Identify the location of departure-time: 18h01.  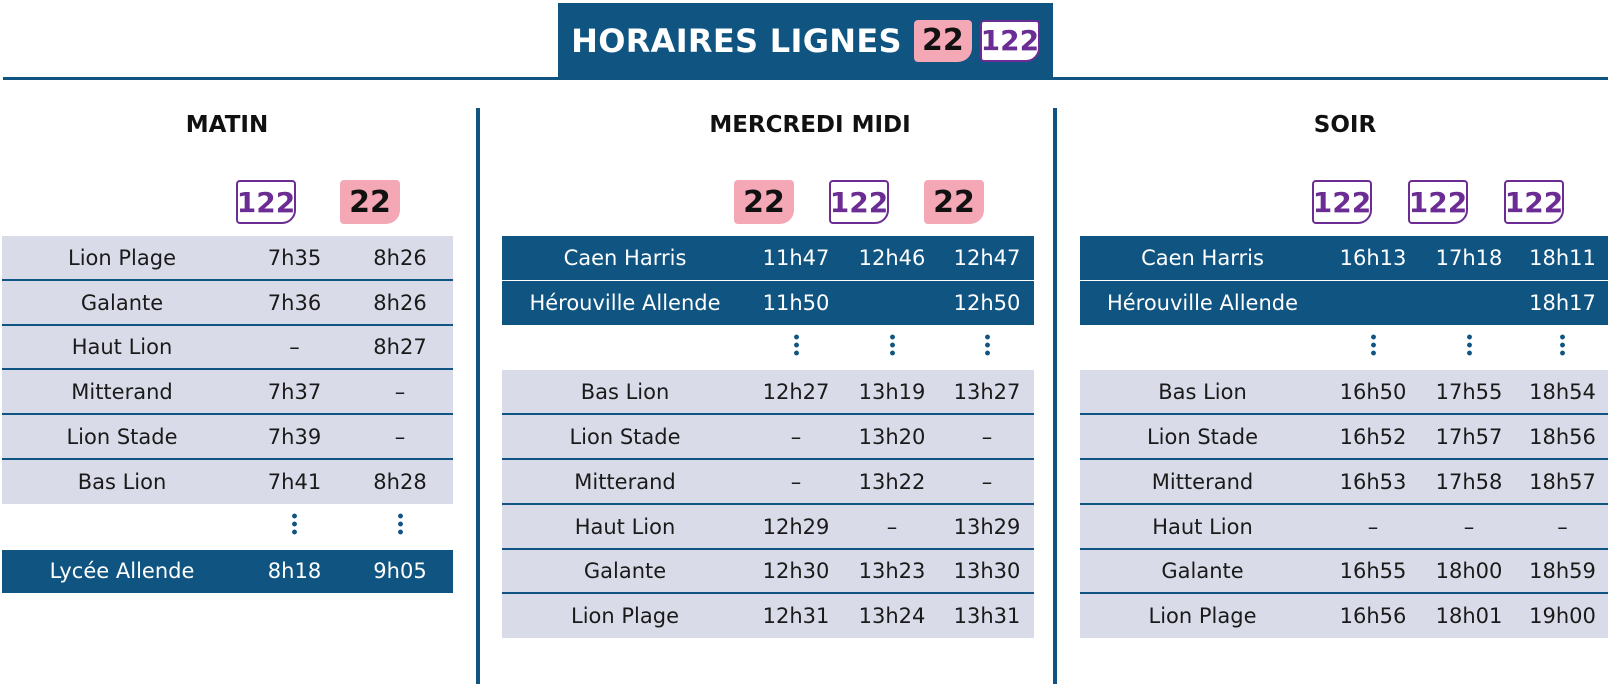
(1469, 616).